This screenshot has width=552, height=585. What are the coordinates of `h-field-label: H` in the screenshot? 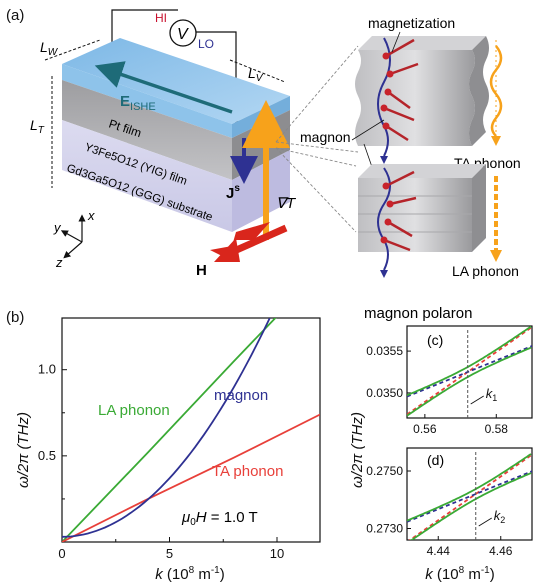 It's located at (201, 270).